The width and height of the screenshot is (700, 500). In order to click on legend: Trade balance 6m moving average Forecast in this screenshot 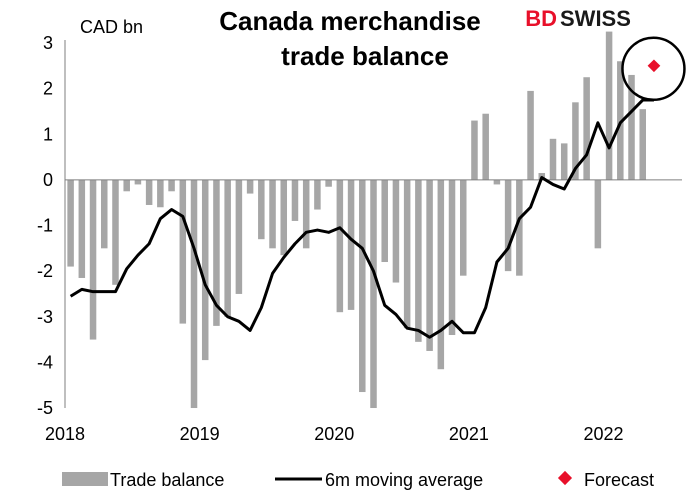, I will do `click(358, 480)`.